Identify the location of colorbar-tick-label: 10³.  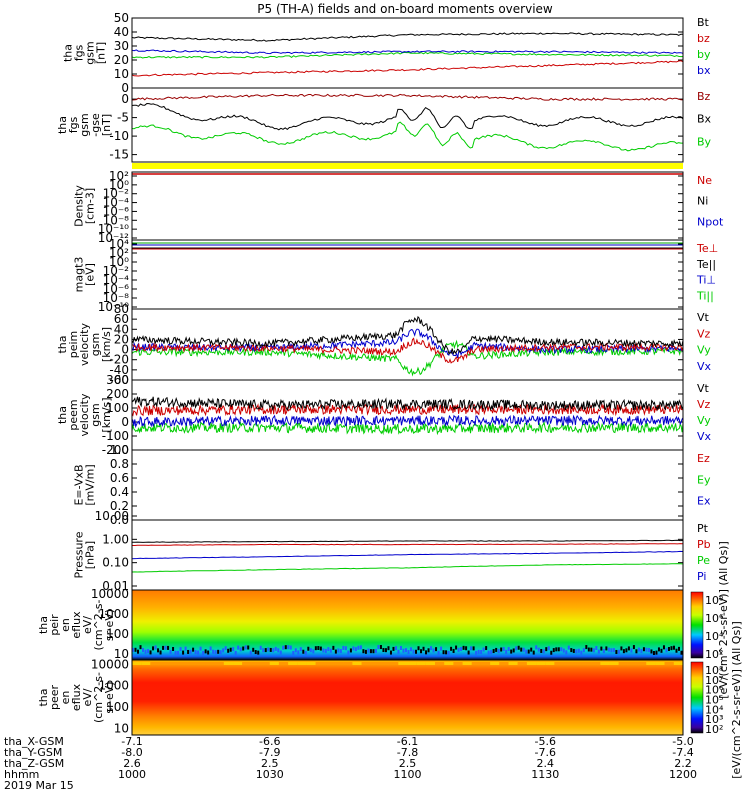
(714, 719).